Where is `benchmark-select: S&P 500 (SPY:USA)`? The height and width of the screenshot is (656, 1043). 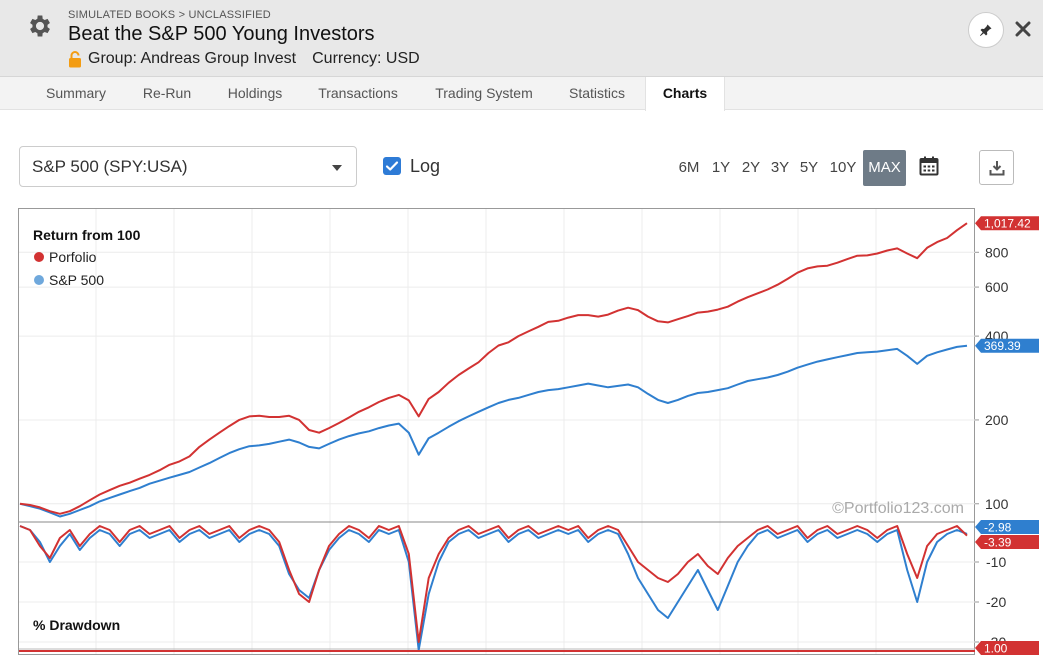
benchmark-select: S&P 500 (SPY:USA) is located at coordinates (188, 166).